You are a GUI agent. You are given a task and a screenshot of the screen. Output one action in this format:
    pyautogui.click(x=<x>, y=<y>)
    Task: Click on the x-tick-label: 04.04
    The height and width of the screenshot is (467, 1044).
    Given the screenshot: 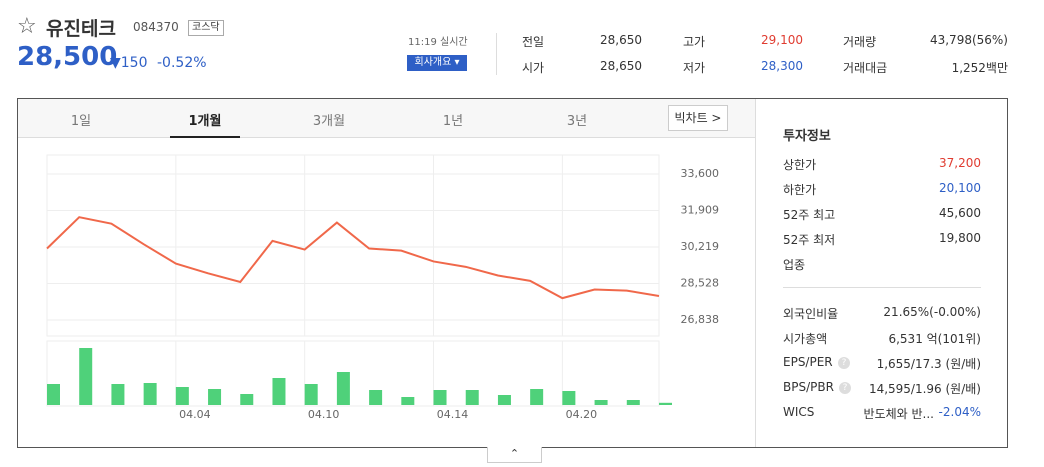 What is the action you would take?
    pyautogui.click(x=195, y=414)
    